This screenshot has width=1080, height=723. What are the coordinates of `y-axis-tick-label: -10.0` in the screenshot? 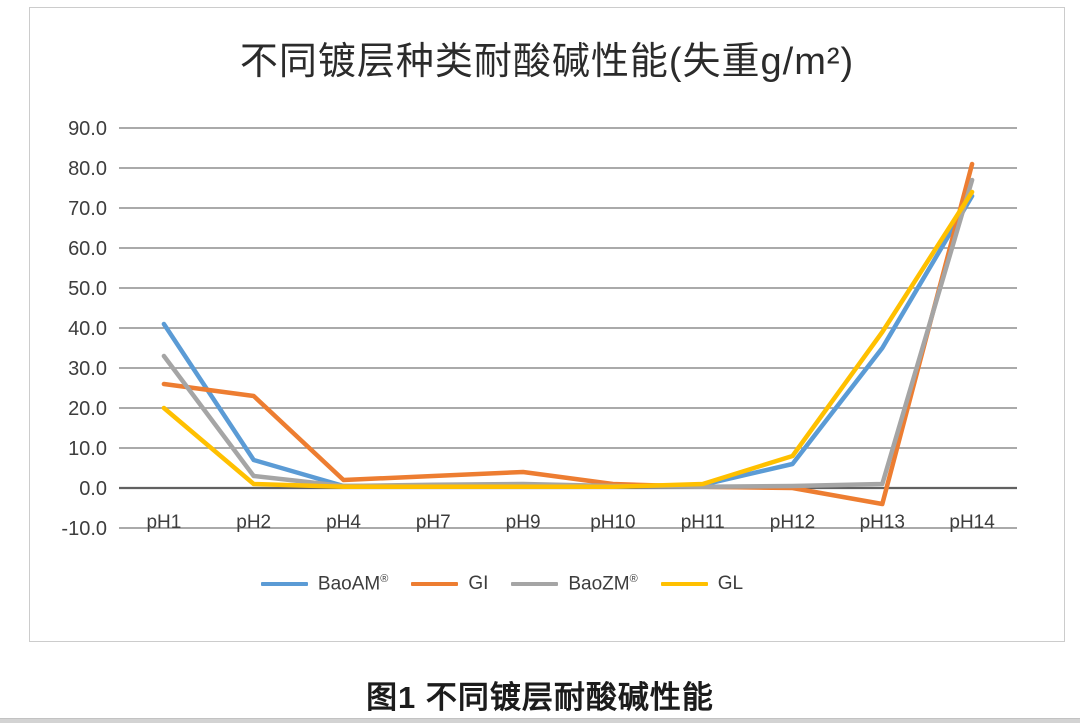 It's located at (84, 529).